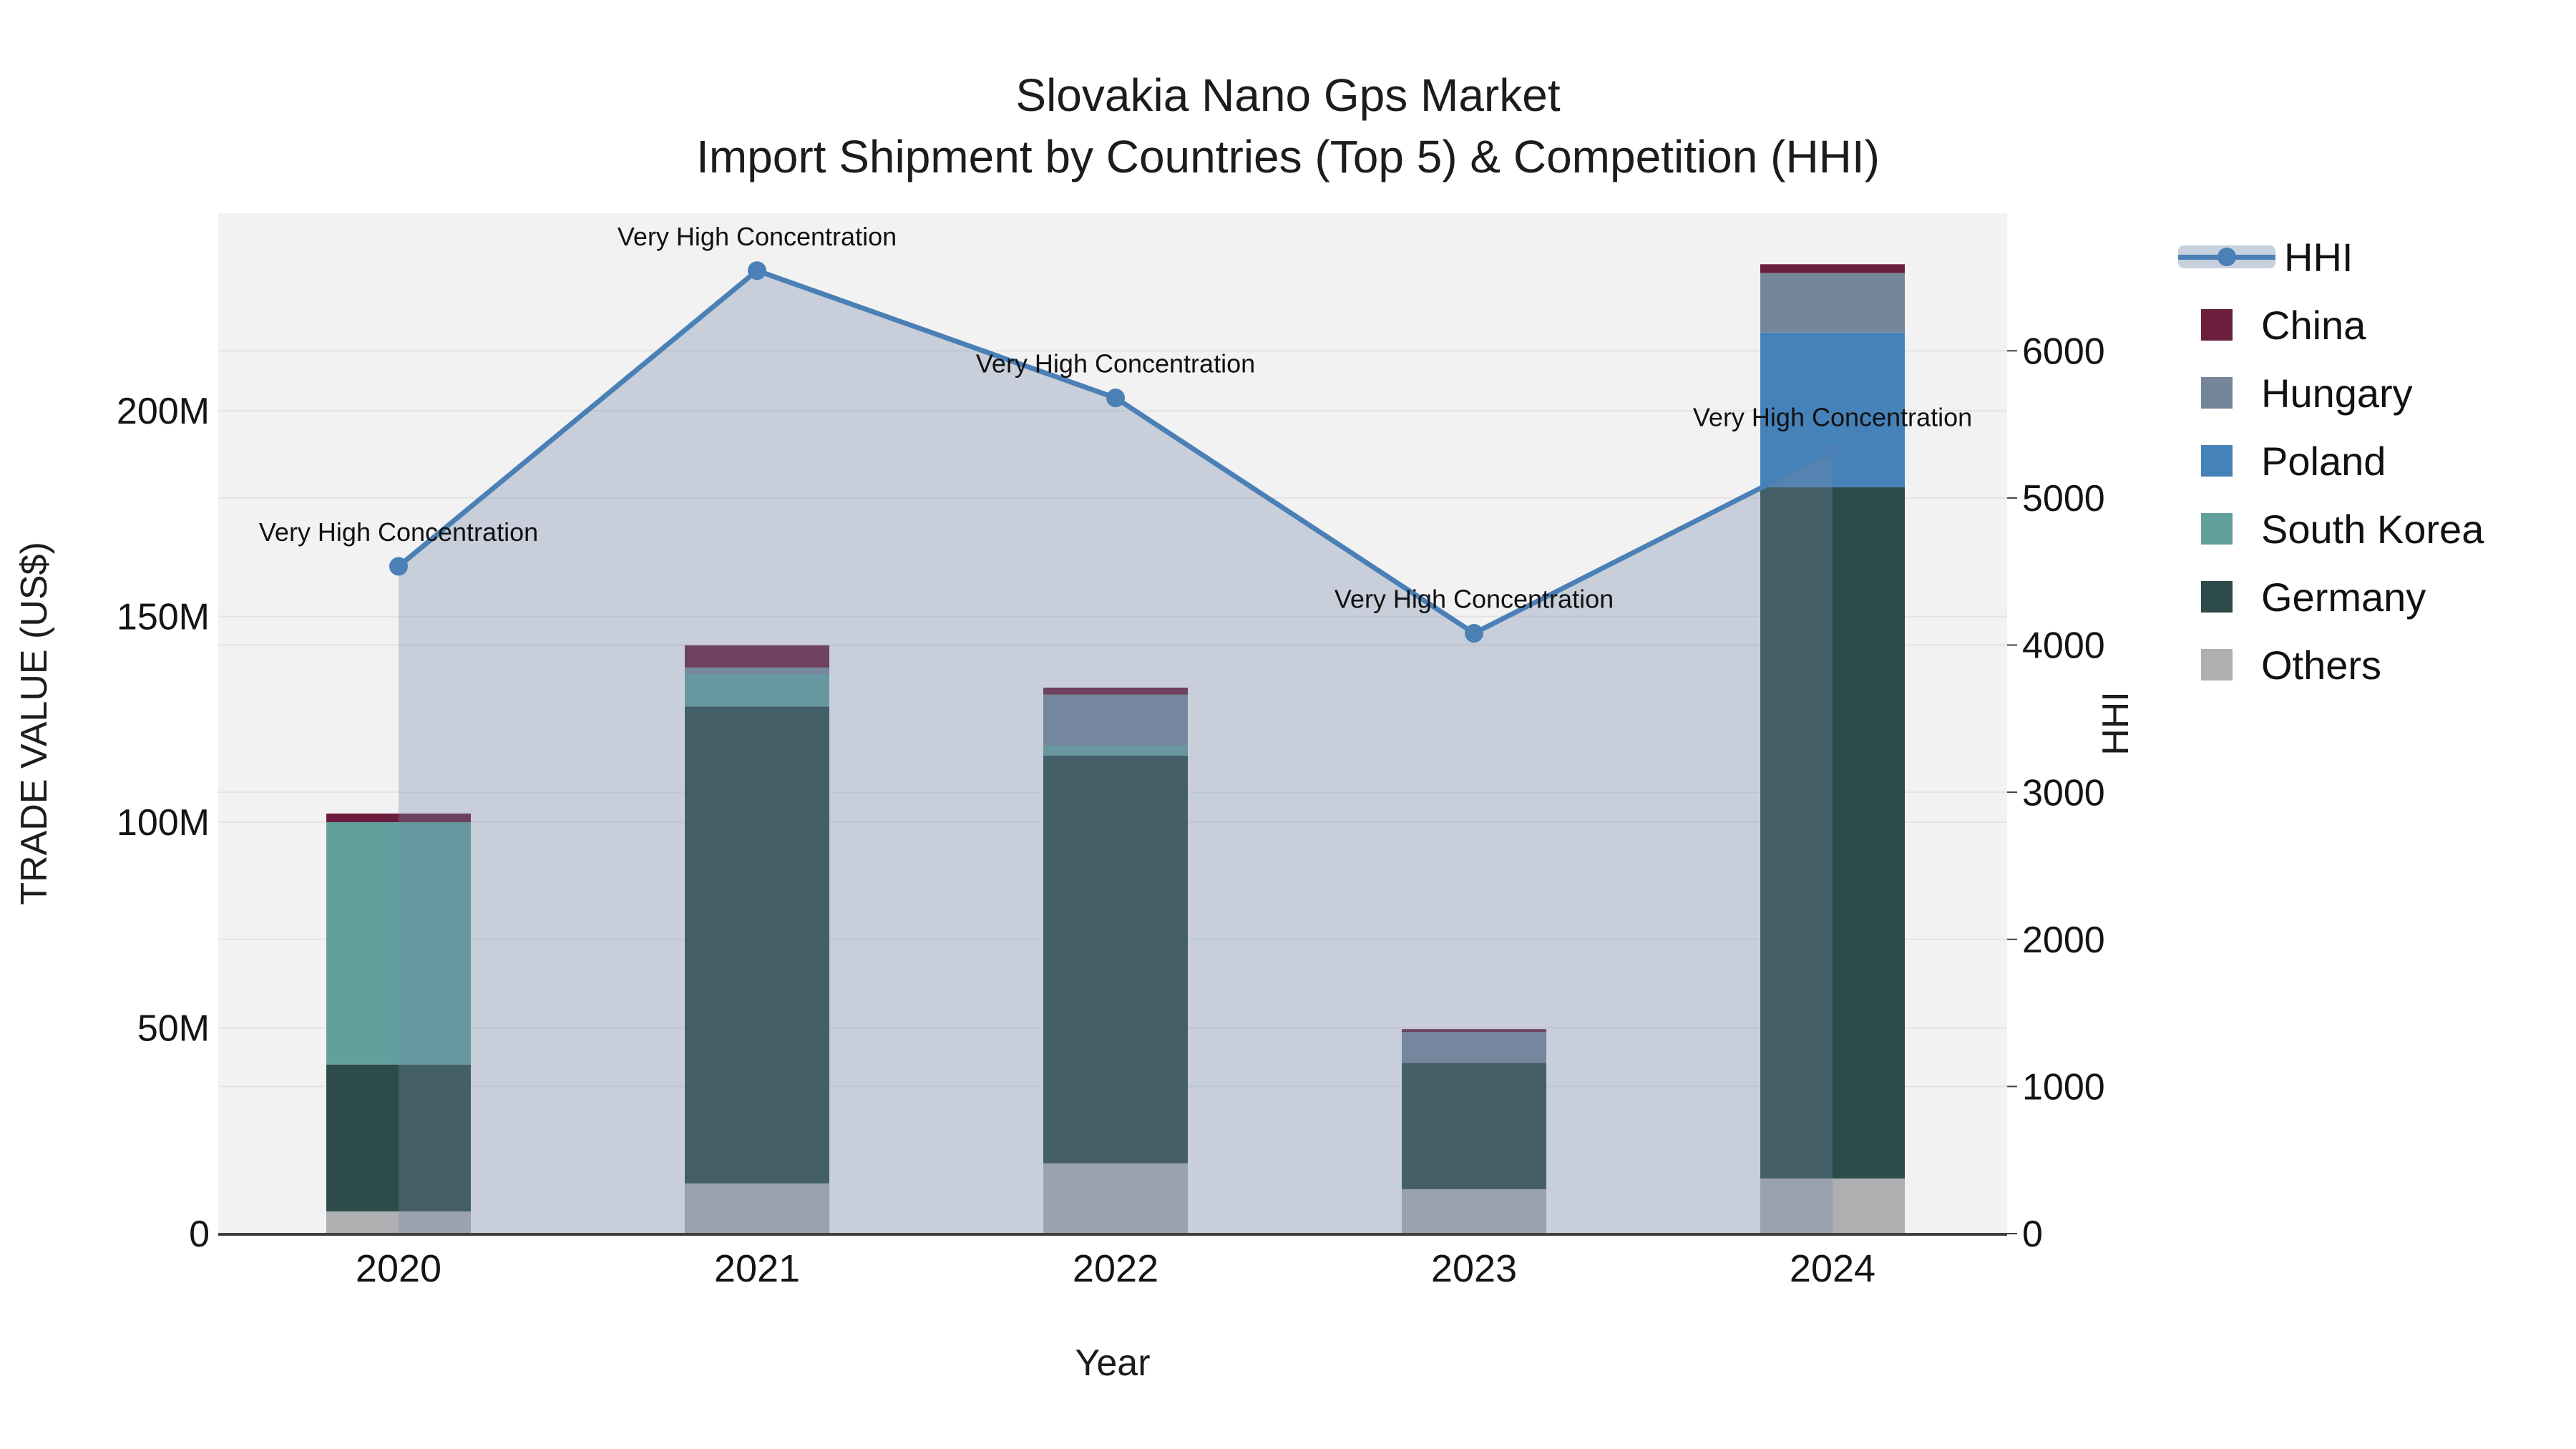  What do you see at coordinates (1474, 1268) in the screenshot?
I see `x-tick-label: 2023` at bounding box center [1474, 1268].